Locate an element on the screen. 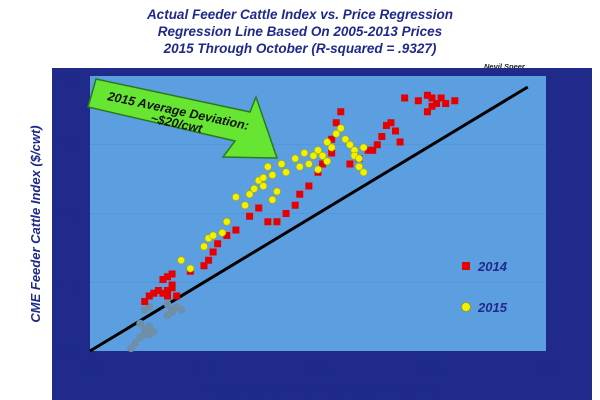  y-tick-label: 175 is located at coordinates (69, 284).